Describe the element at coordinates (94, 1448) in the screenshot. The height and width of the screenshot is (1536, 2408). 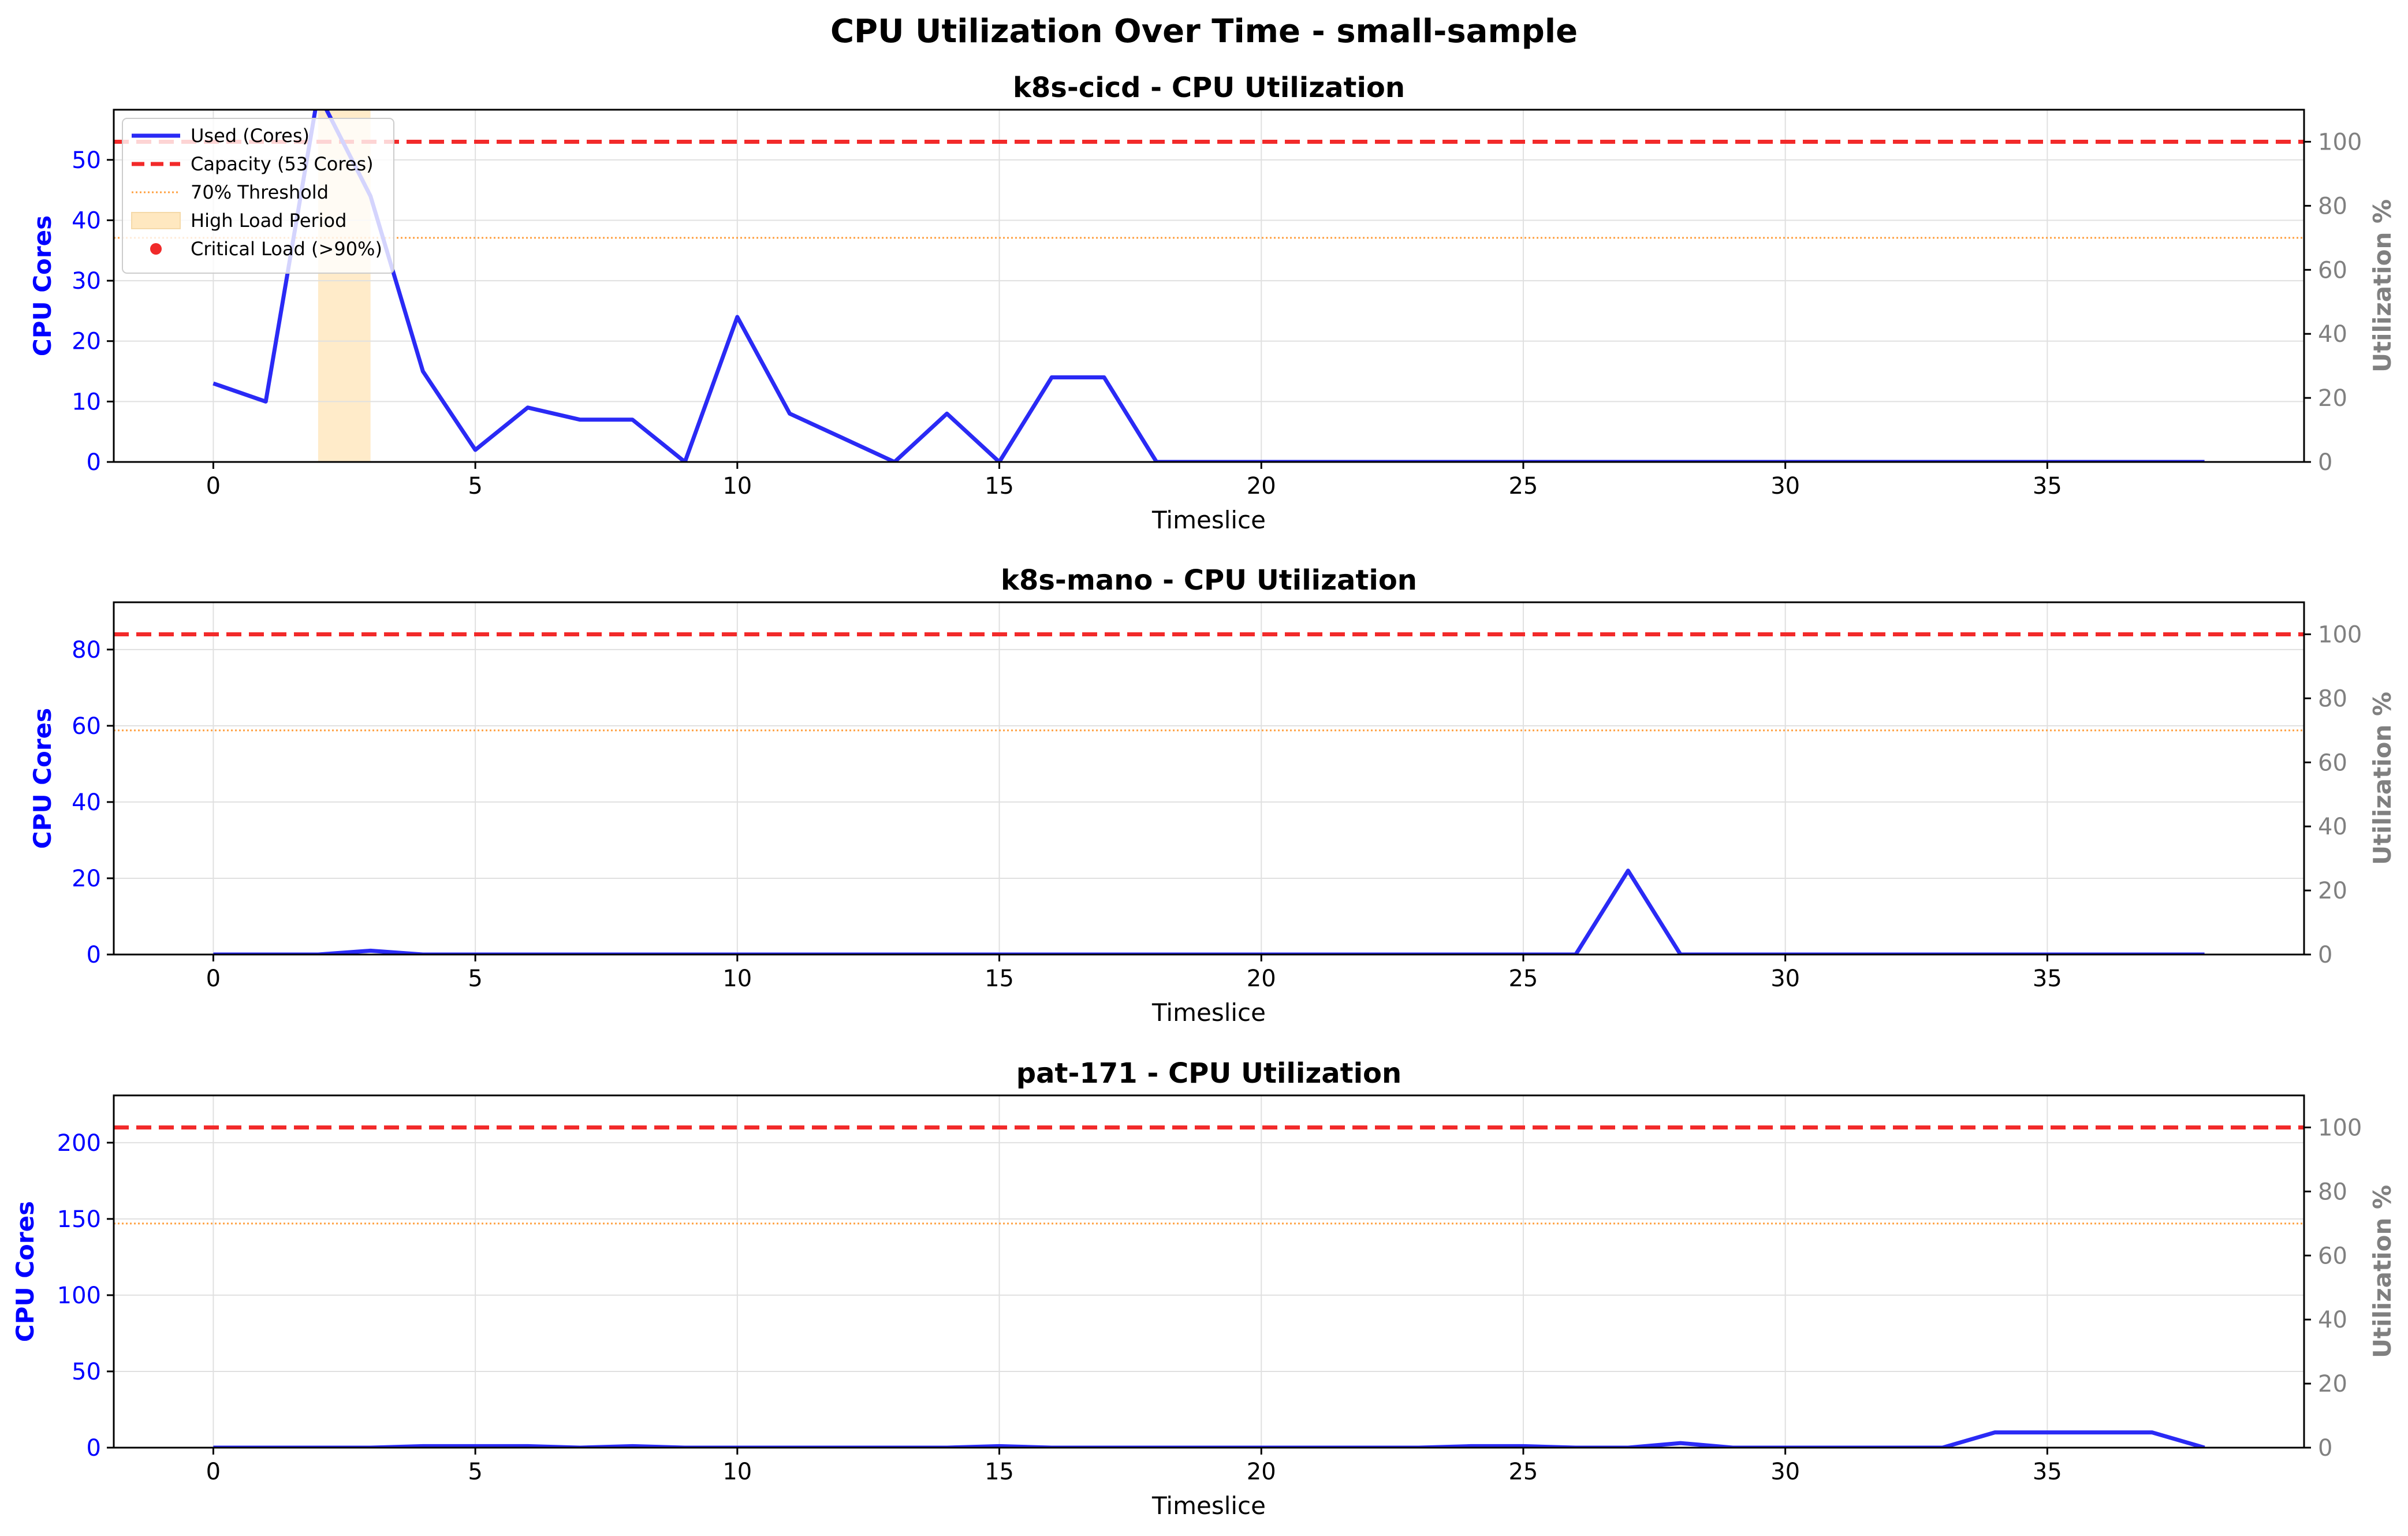
I see `plot3-y-tick-label: 0` at that location.